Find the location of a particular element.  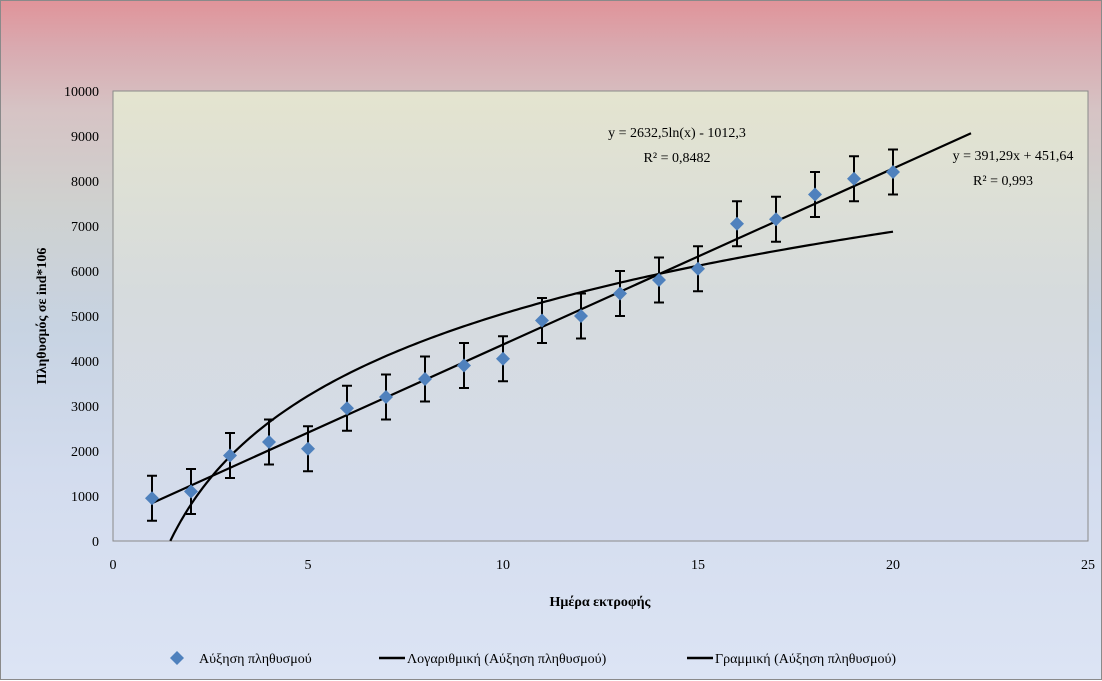

y-tick-label: 8000 is located at coordinates (85, 182).